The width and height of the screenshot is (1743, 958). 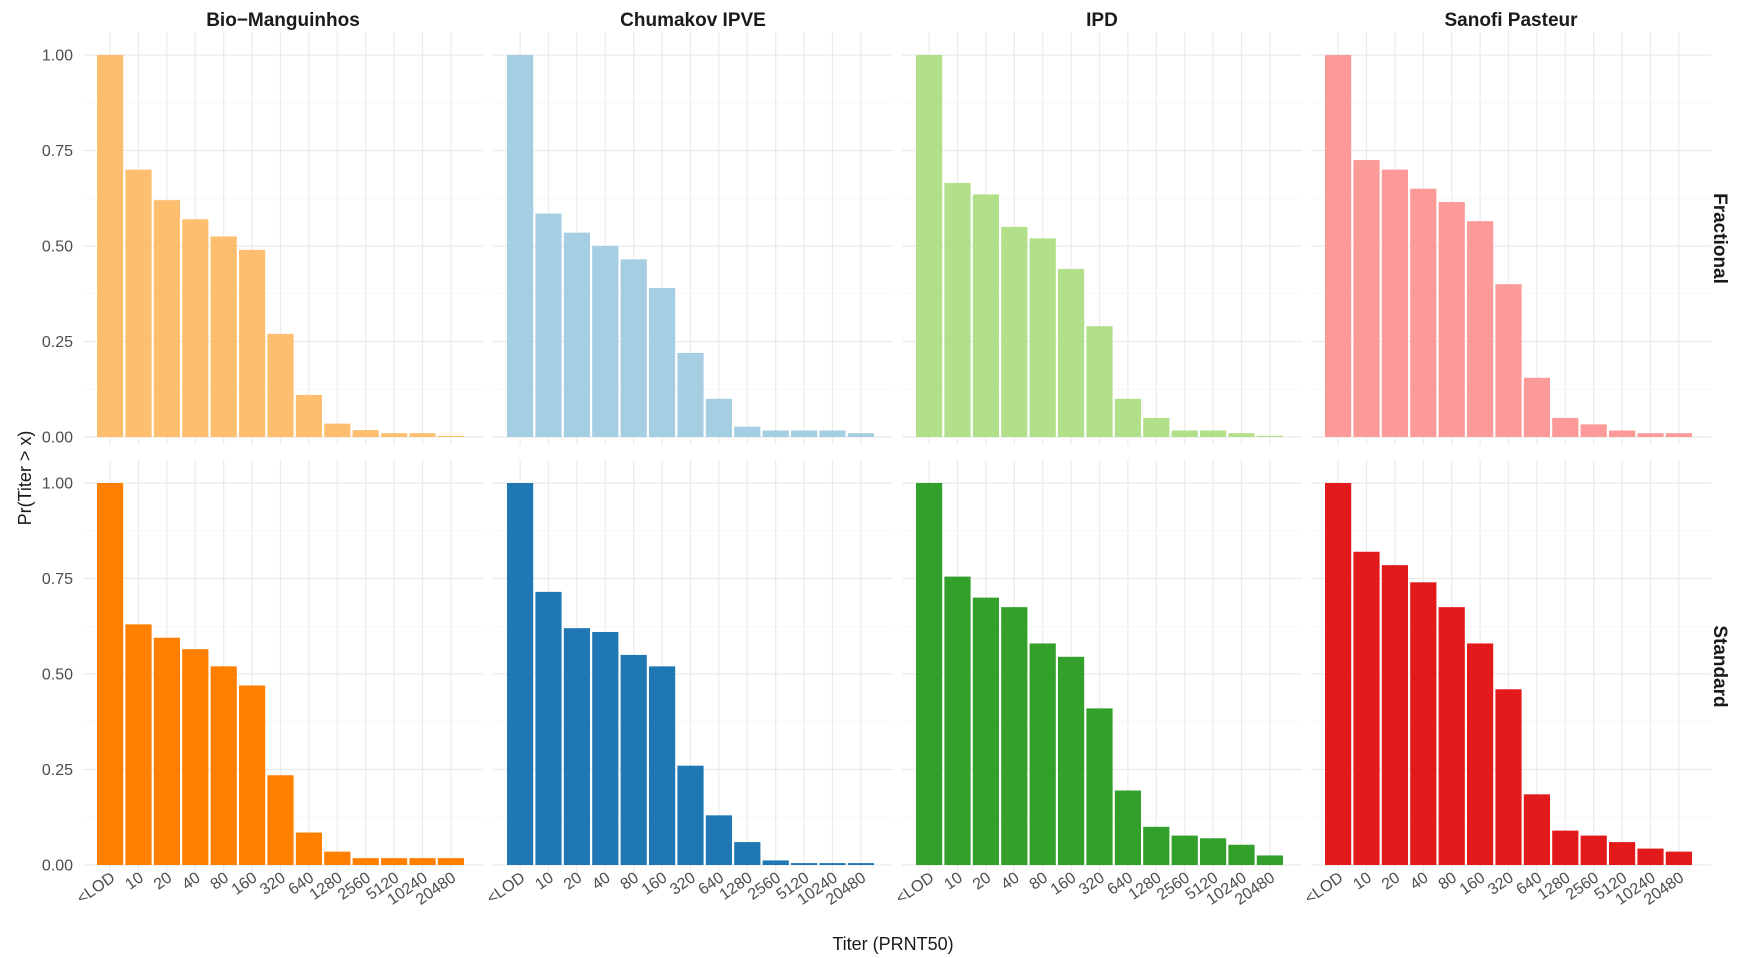 What do you see at coordinates (57, 247) in the screenshot?
I see `y-tick-label: 0.50` at bounding box center [57, 247].